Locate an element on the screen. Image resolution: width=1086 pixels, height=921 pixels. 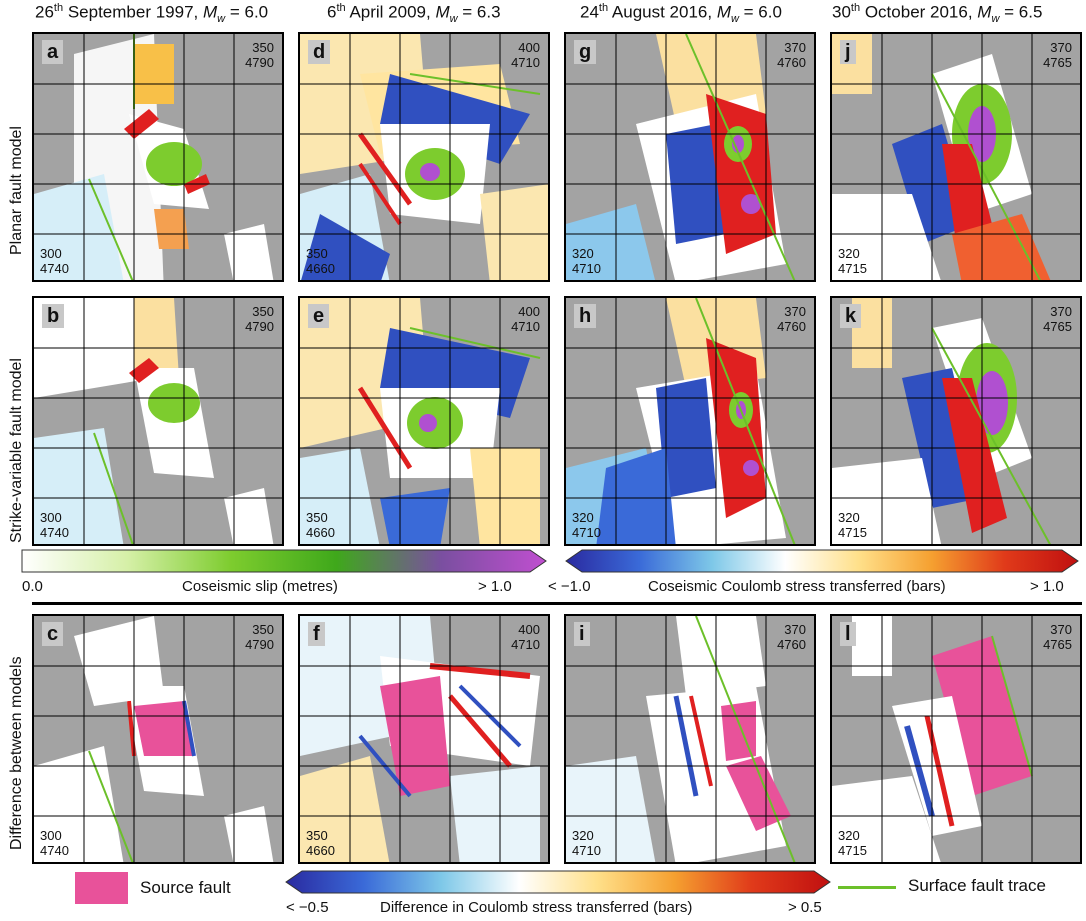
panel-label: f is located at coordinates (316, 634).